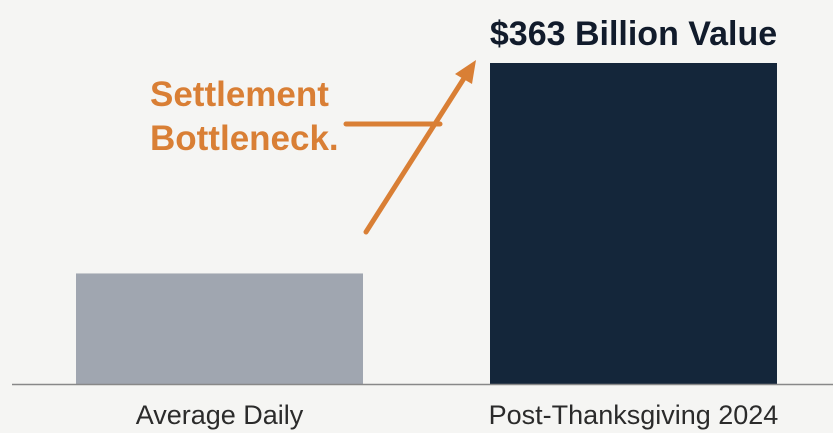 The image size is (833, 433). I want to click on annotation-arrow-head, so click(465, 72).